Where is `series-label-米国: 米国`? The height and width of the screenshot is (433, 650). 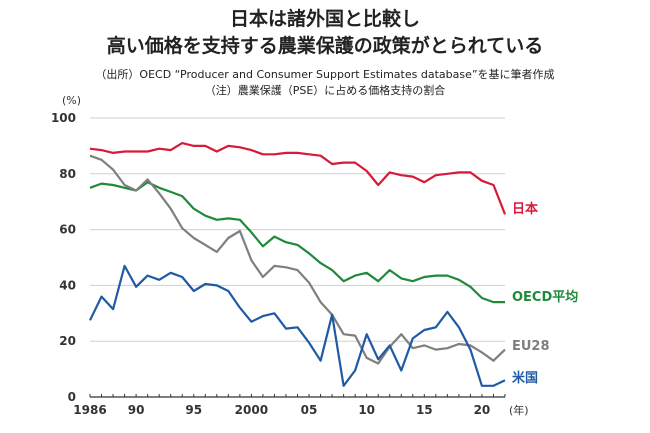 series-label-米国: 米国 is located at coordinates (525, 378).